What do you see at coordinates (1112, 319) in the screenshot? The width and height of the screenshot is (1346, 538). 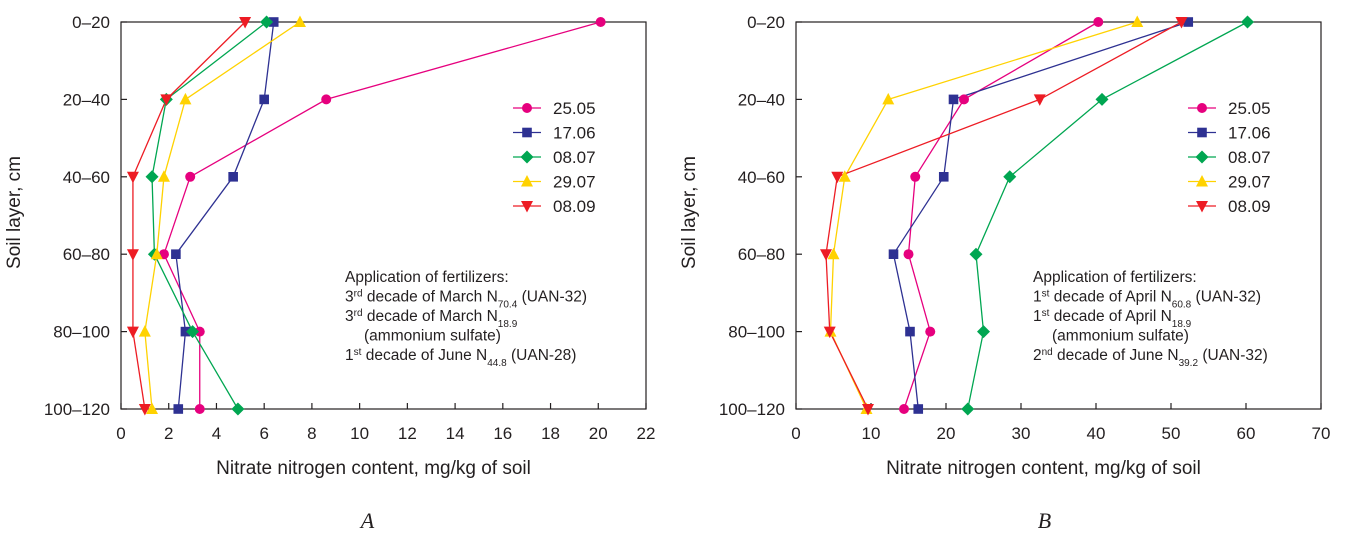 I see `annotation-line: 1st decade of April N18.9` at bounding box center [1112, 319].